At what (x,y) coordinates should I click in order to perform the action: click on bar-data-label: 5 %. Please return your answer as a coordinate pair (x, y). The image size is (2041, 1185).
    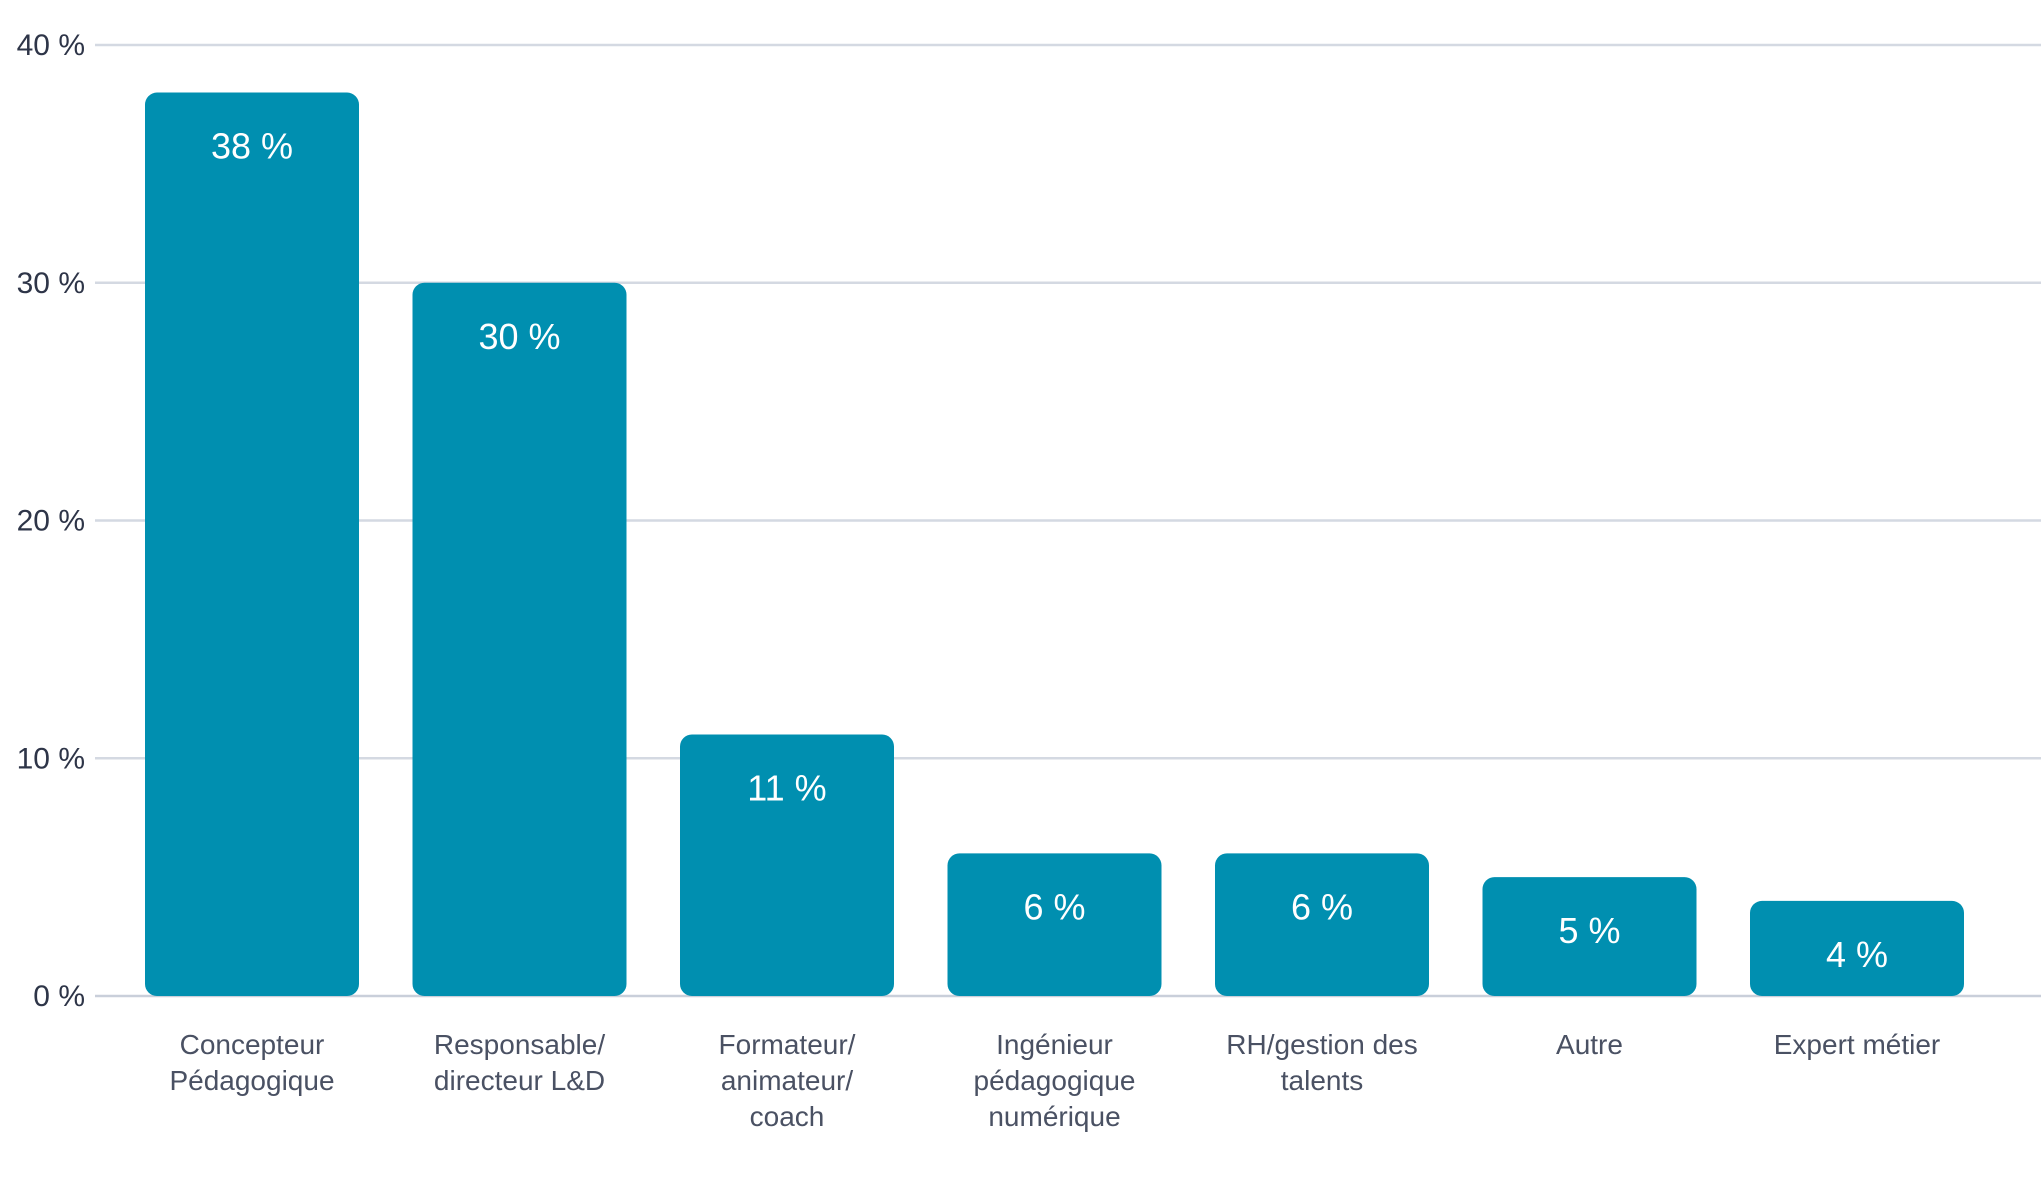
    Looking at the image, I should click on (1589, 930).